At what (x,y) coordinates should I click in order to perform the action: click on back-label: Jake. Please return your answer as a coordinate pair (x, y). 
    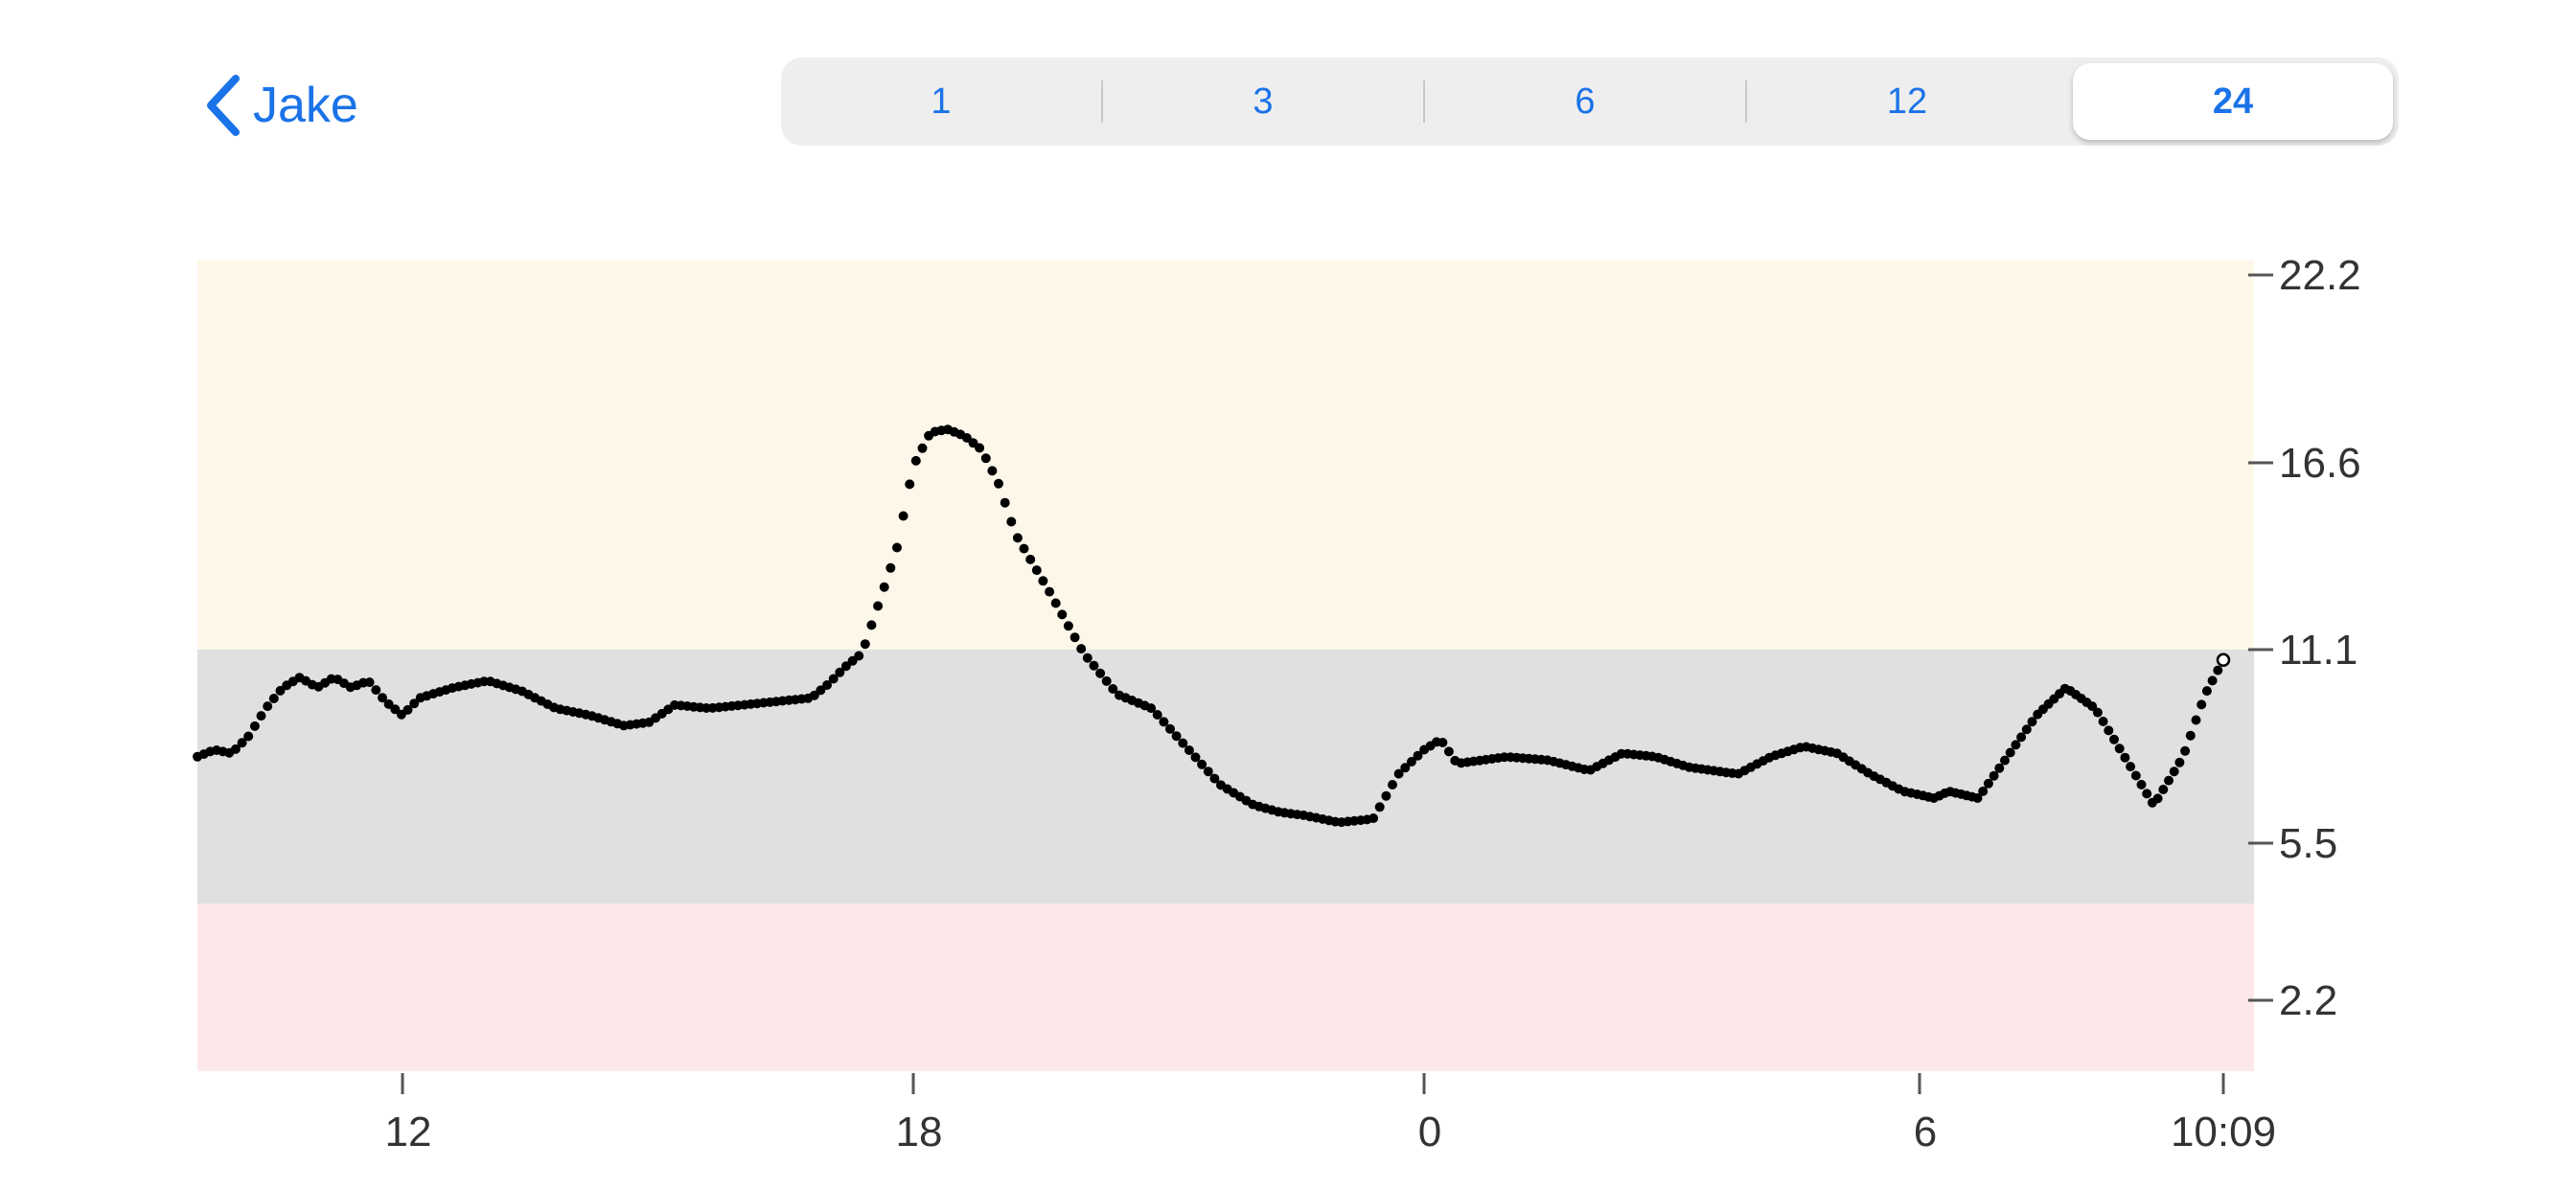
    Looking at the image, I should click on (305, 105).